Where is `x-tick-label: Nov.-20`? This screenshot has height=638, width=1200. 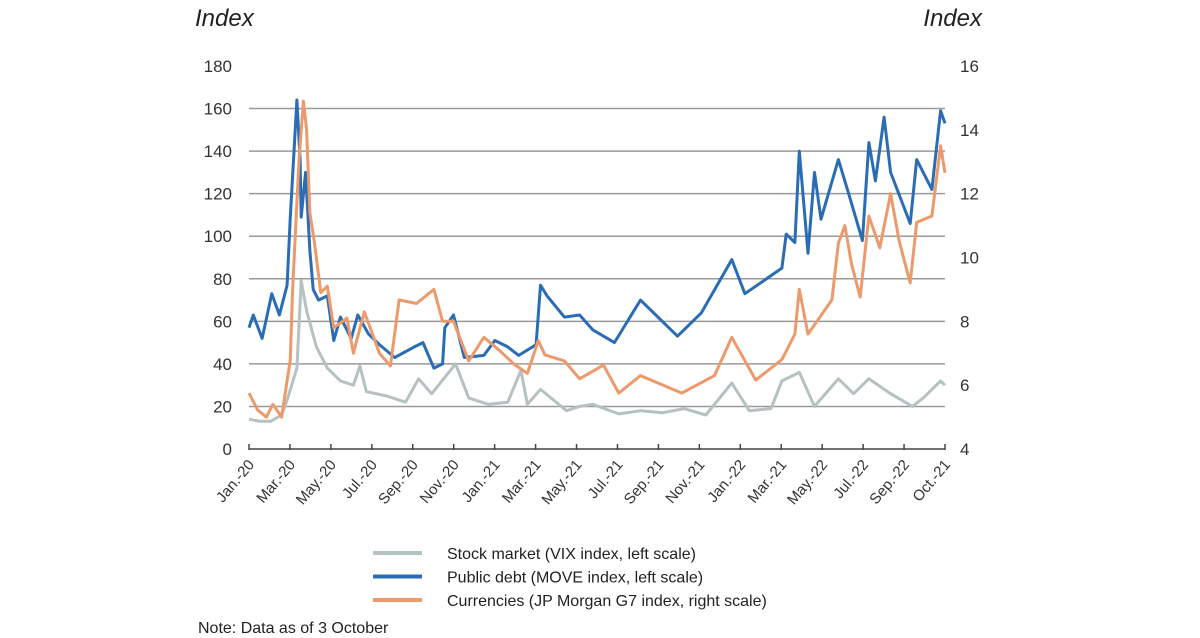
x-tick-label: Nov.-20 is located at coordinates (440, 482).